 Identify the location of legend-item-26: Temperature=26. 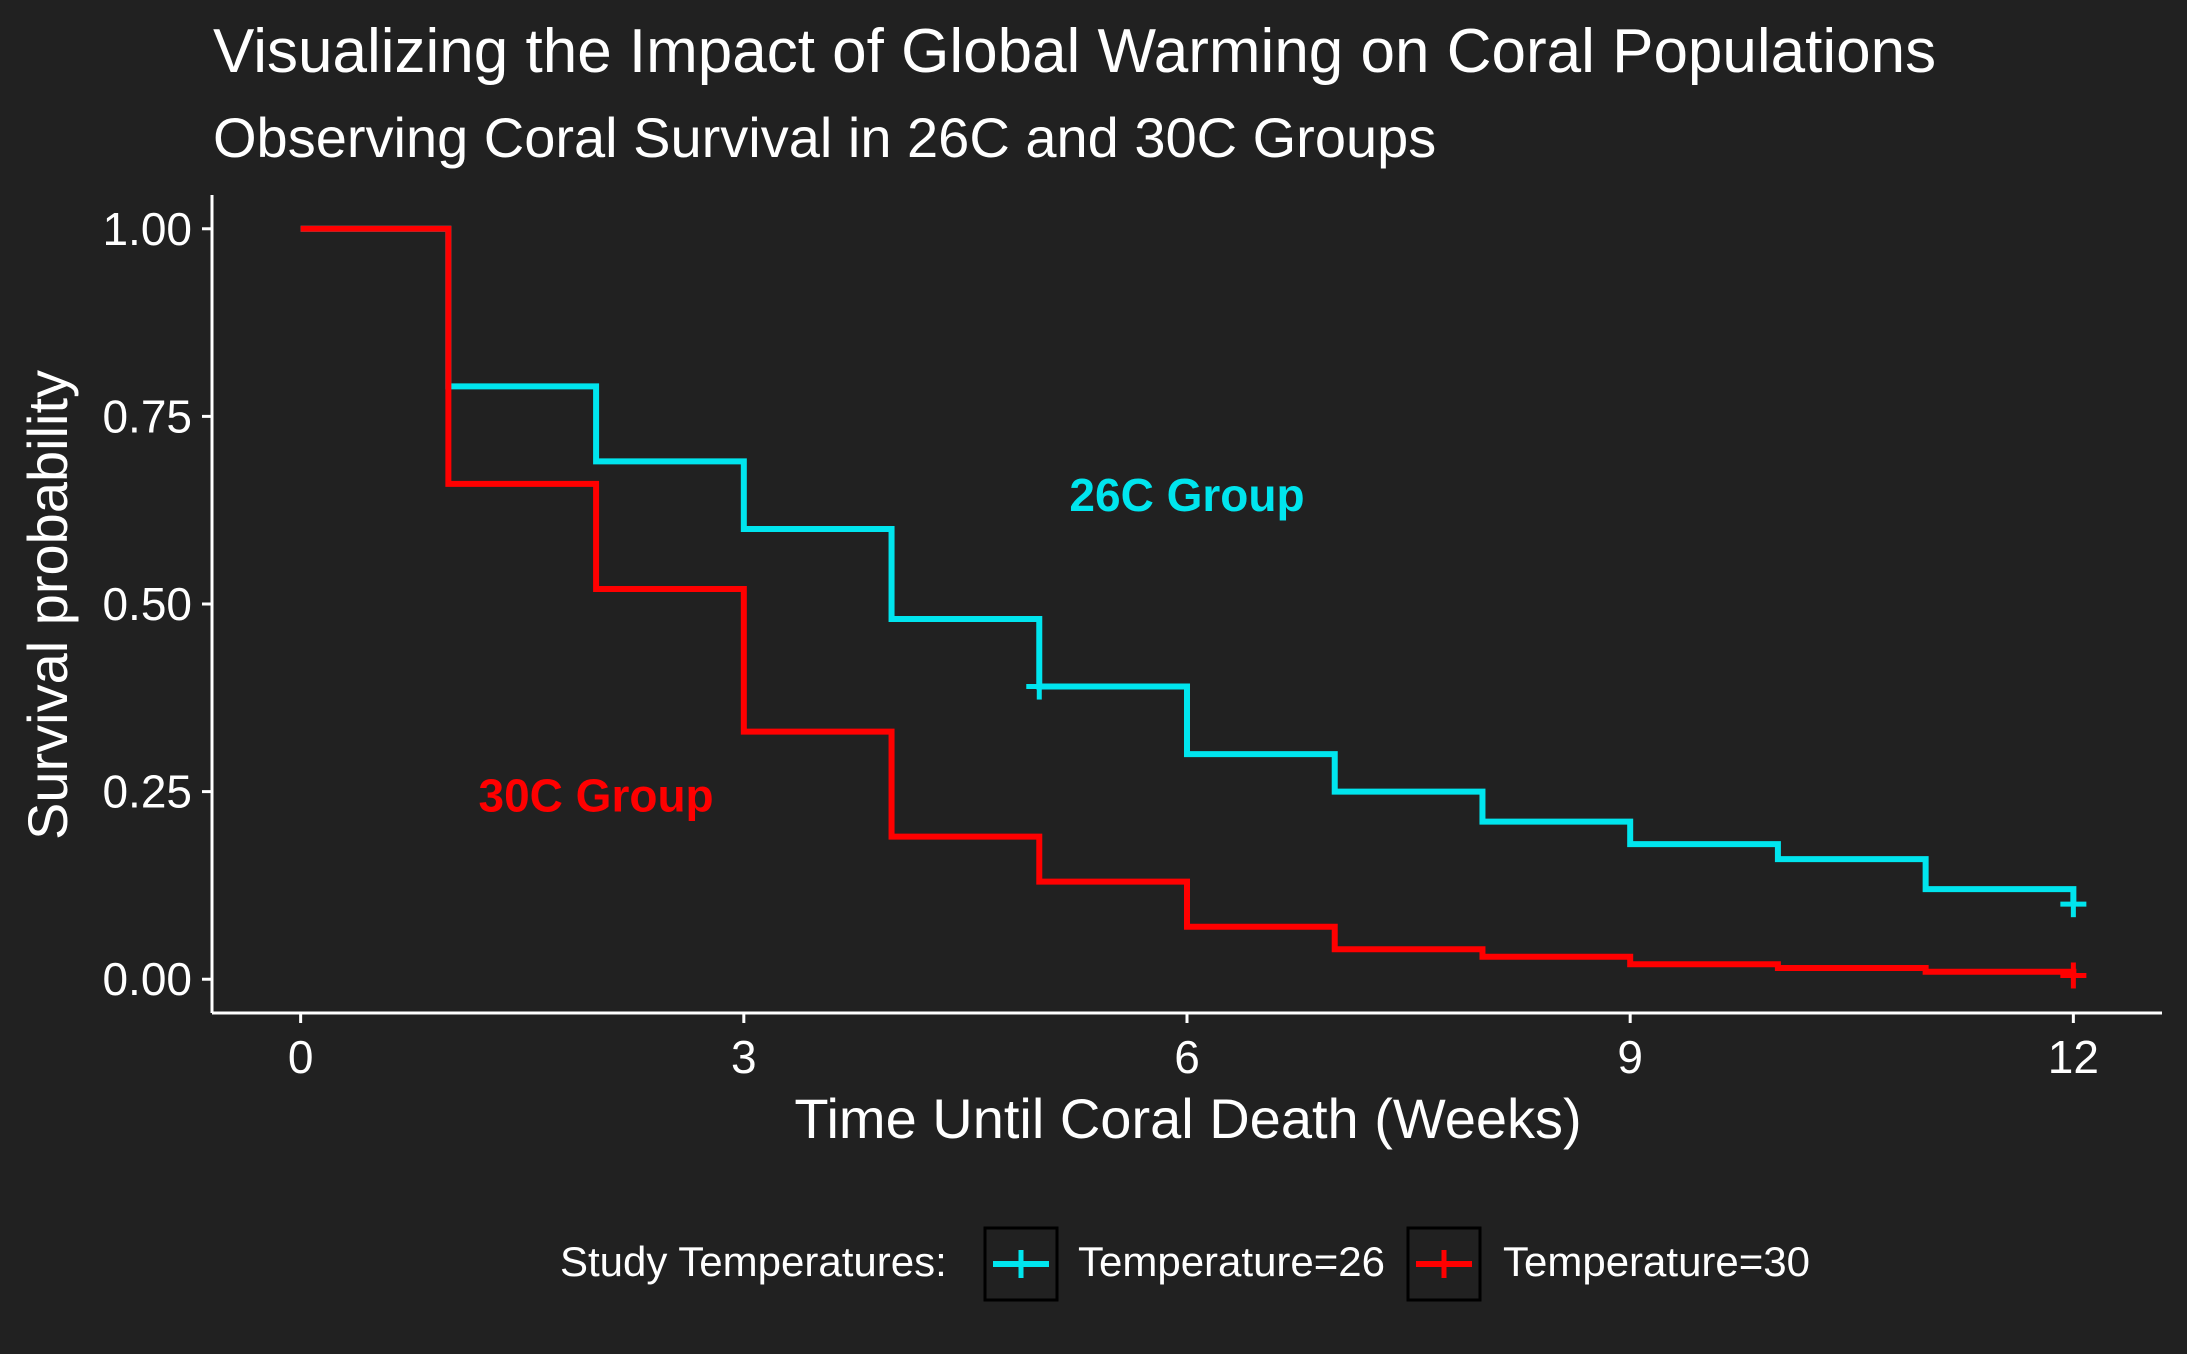
(1184, 1264).